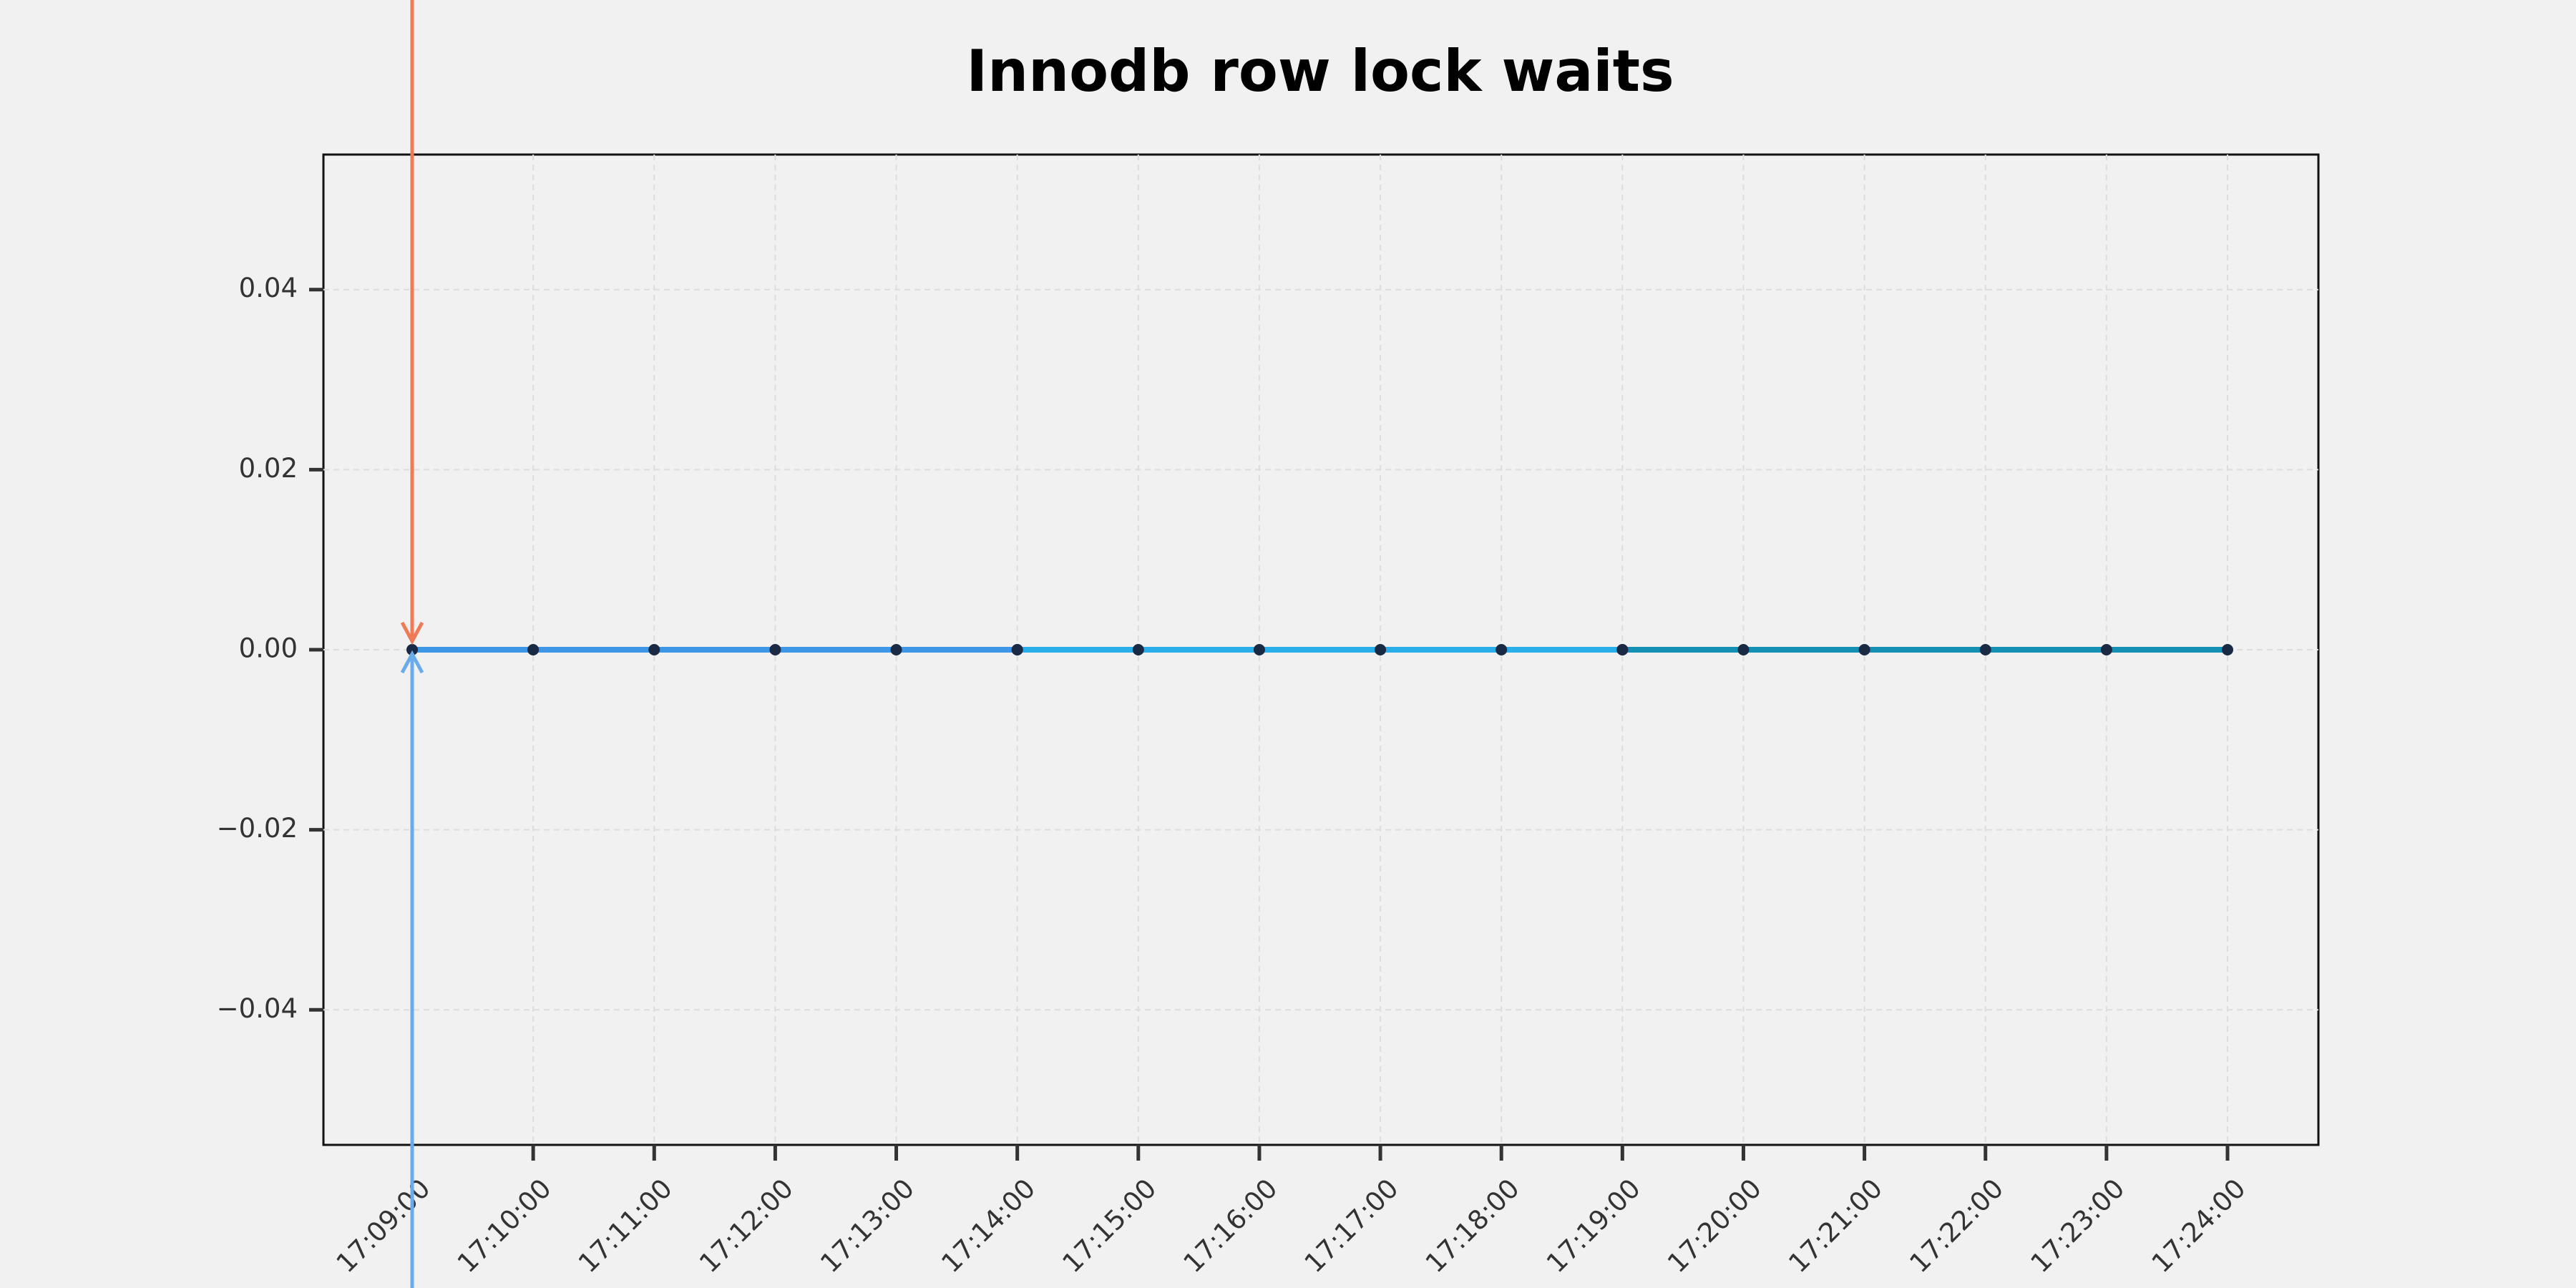 This screenshot has width=2576, height=1288. I want to click on x-tick-label: 17:15:00, so click(1109, 1226).